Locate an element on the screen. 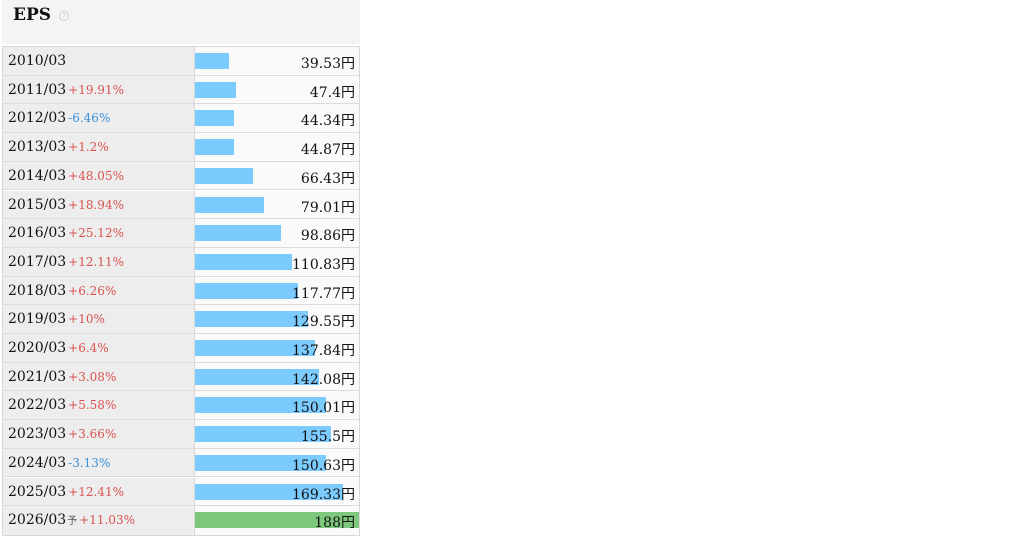 This screenshot has height=538, width=1024. panel-title: EPS is located at coordinates (32, 15).